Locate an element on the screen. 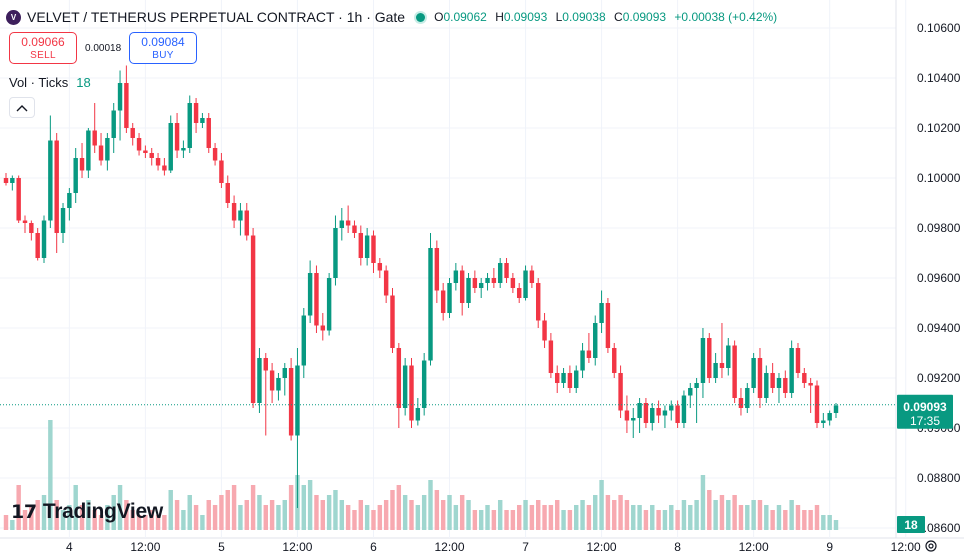 The height and width of the screenshot is (560, 964). open-value: 0.09062 is located at coordinates (465, 17).